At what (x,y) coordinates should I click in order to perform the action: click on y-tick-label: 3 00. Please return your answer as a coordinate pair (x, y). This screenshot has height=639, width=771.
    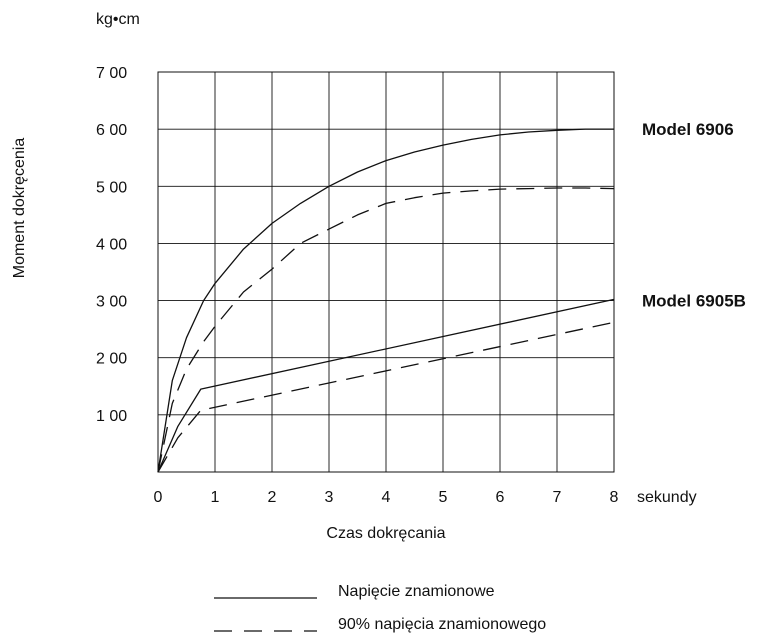
    Looking at the image, I should click on (111, 302).